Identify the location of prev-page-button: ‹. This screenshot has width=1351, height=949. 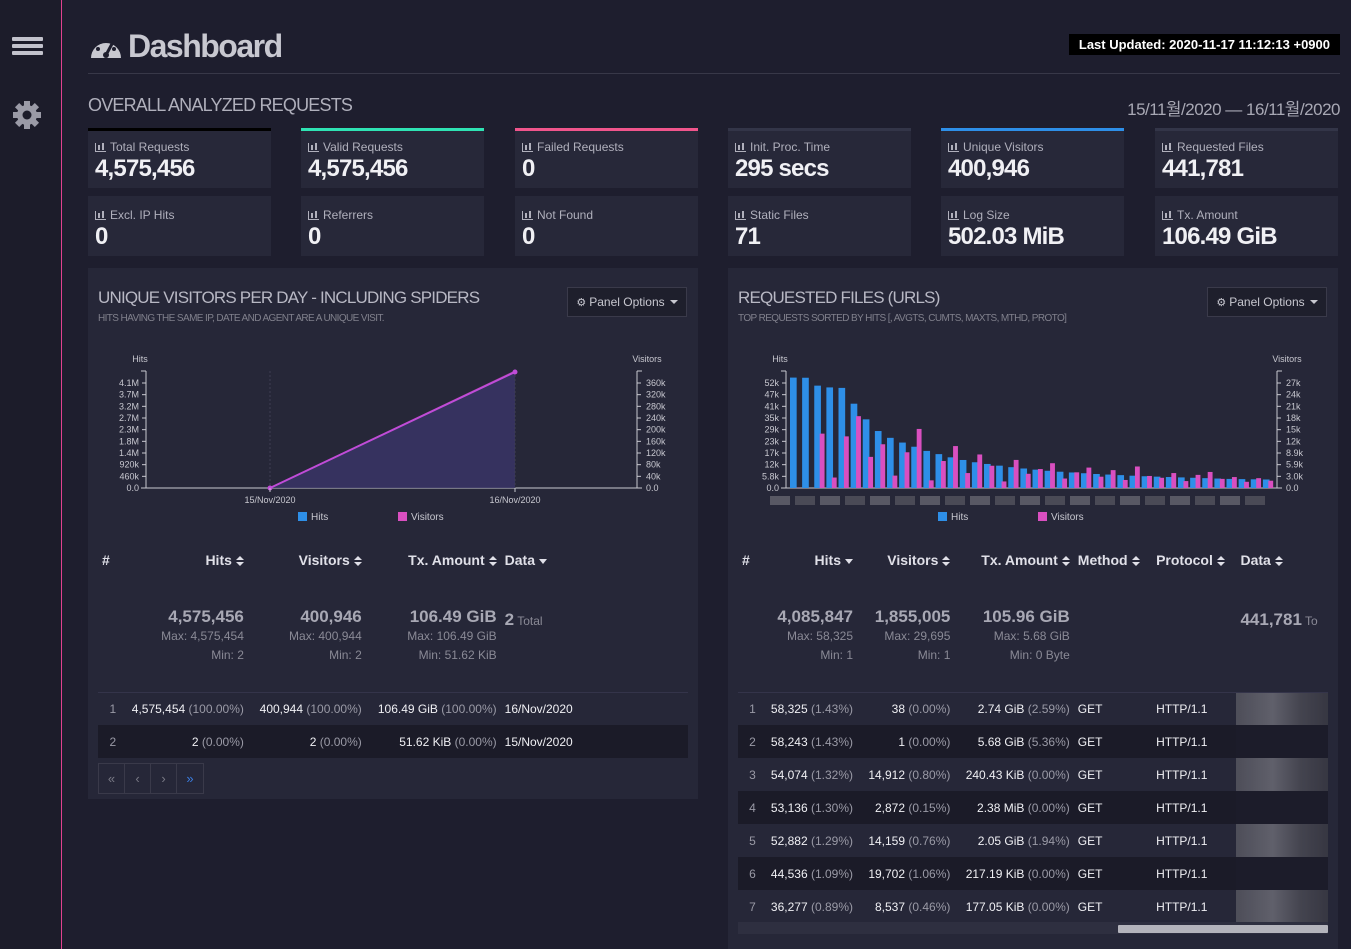
(138, 778).